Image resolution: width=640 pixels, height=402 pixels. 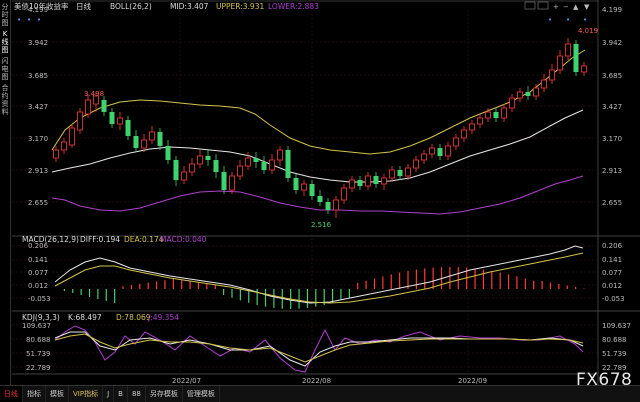 What do you see at coordinates (38, 273) in the screenshot?
I see `svg-text: 0.077` at bounding box center [38, 273].